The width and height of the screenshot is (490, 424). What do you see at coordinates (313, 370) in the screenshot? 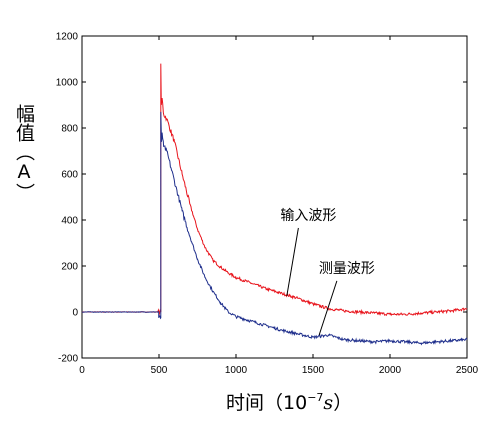
I see `x-tick-label: 1500` at bounding box center [313, 370].